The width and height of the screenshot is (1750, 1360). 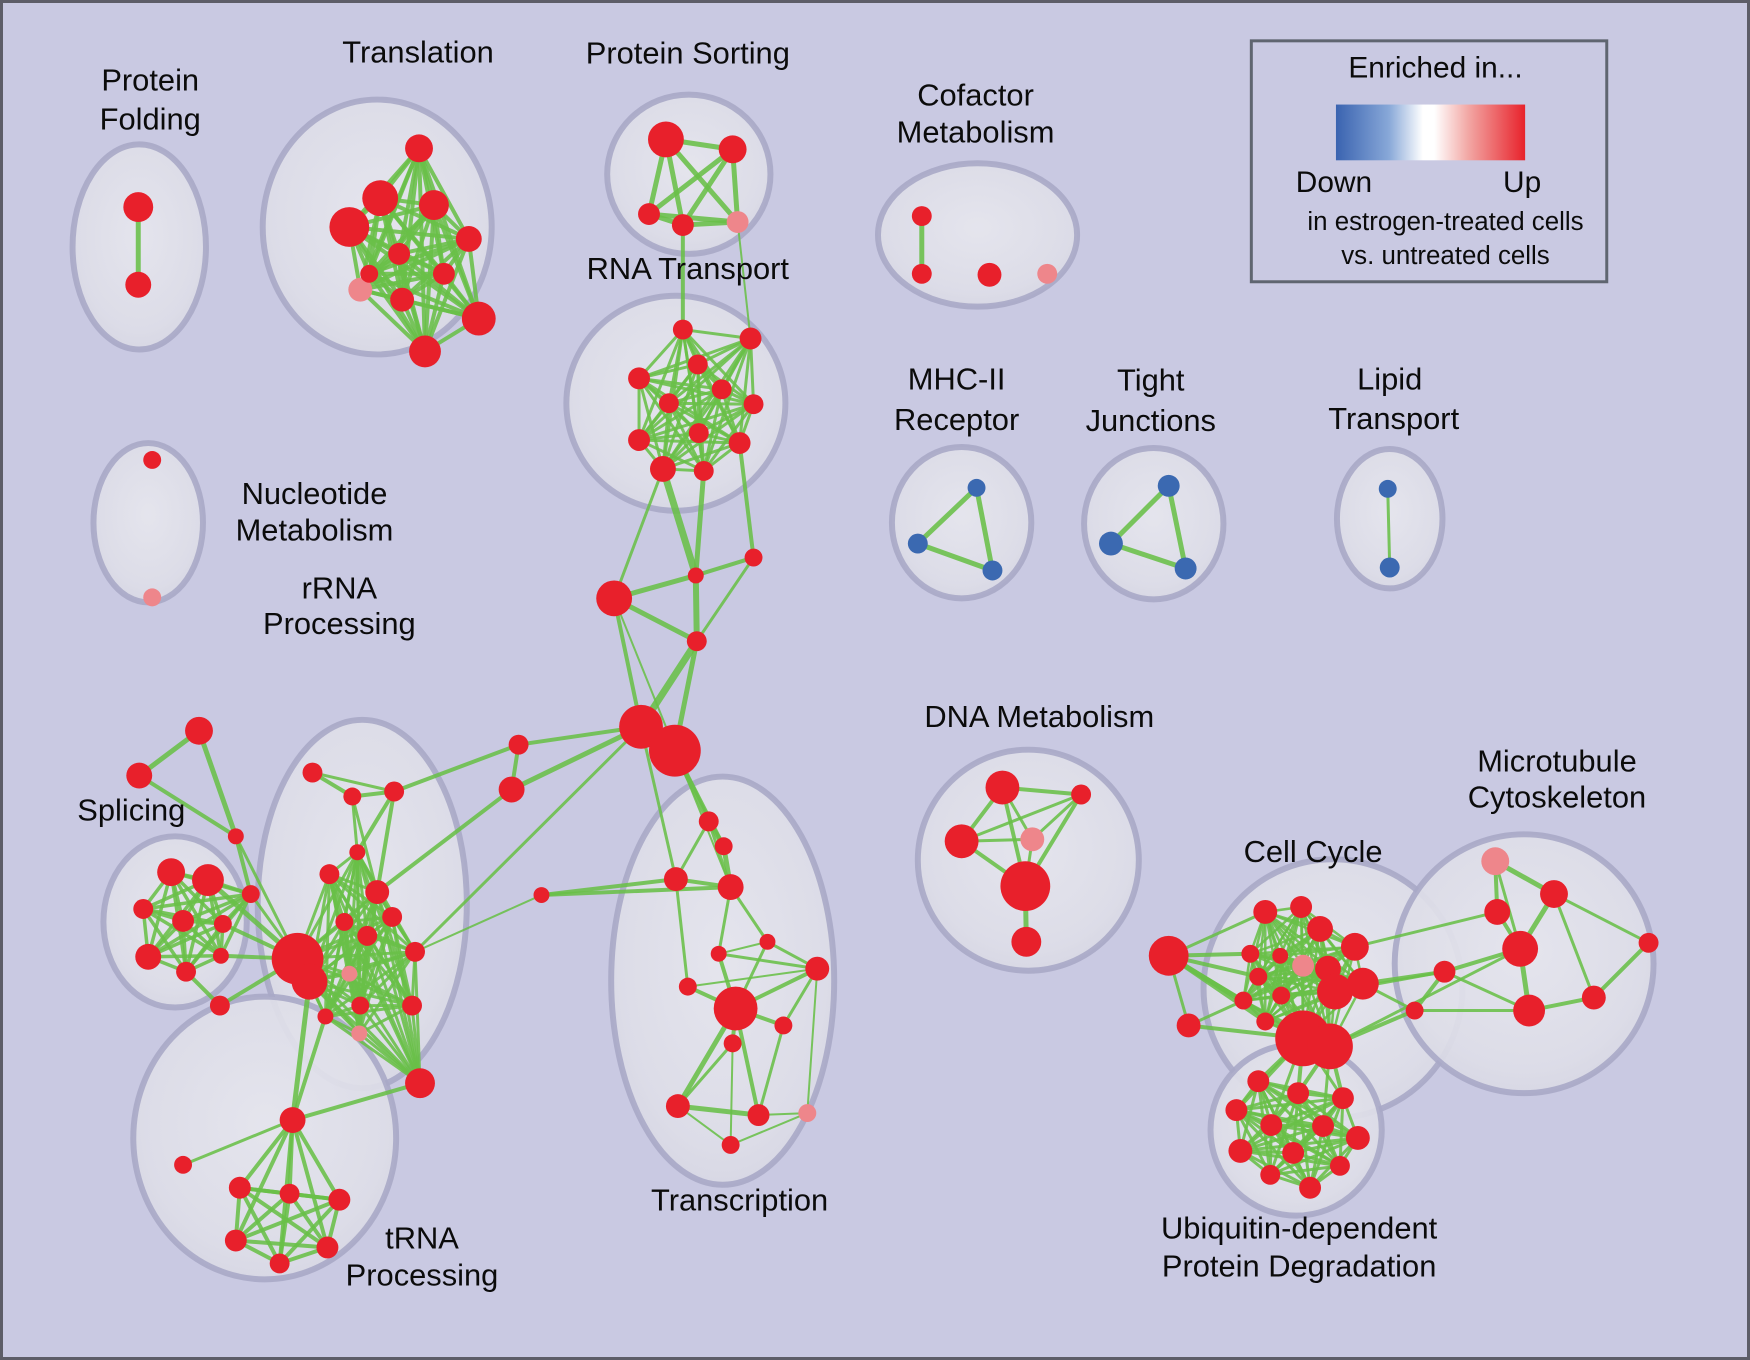 I want to click on cluster-label-rrna-line0: rRNA, so click(x=340, y=587).